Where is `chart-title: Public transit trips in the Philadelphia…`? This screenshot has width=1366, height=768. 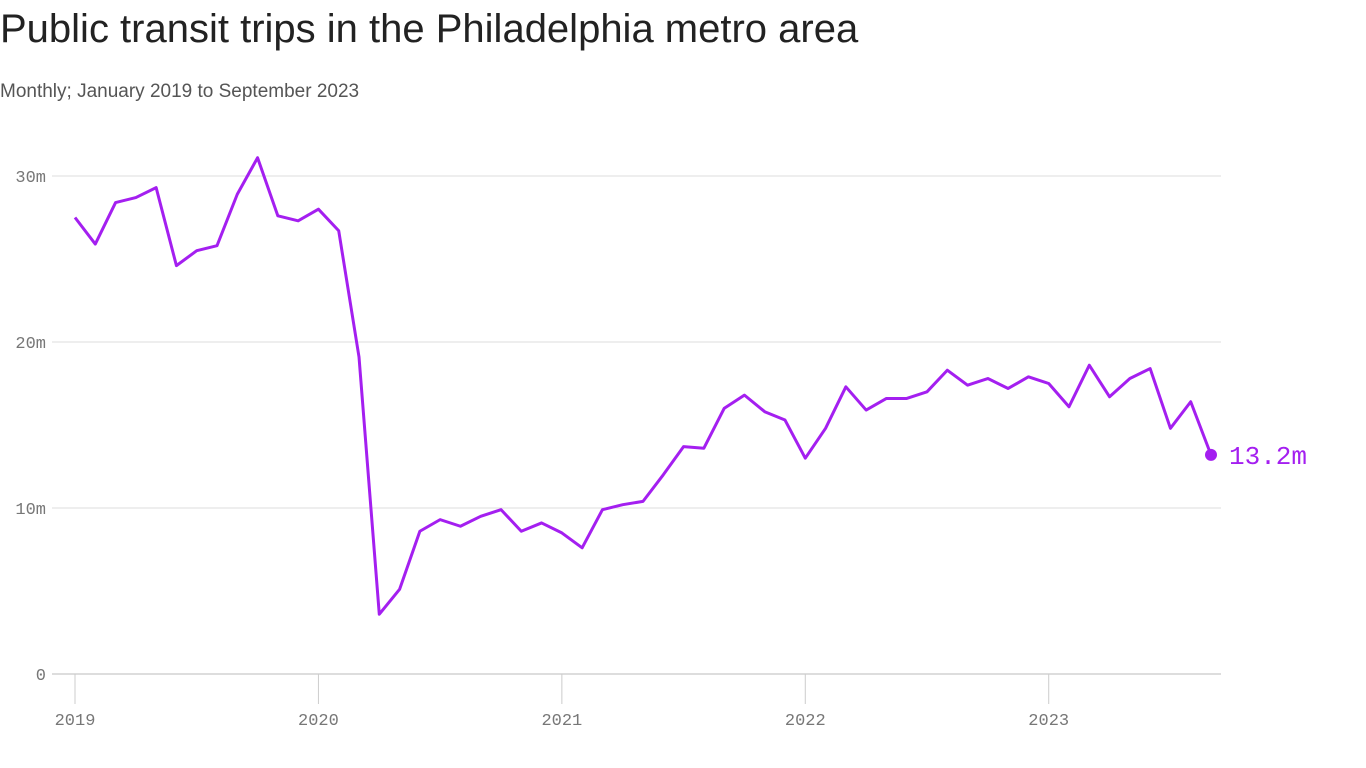 chart-title: Public transit trips in the Philadelphia… is located at coordinates (429, 29).